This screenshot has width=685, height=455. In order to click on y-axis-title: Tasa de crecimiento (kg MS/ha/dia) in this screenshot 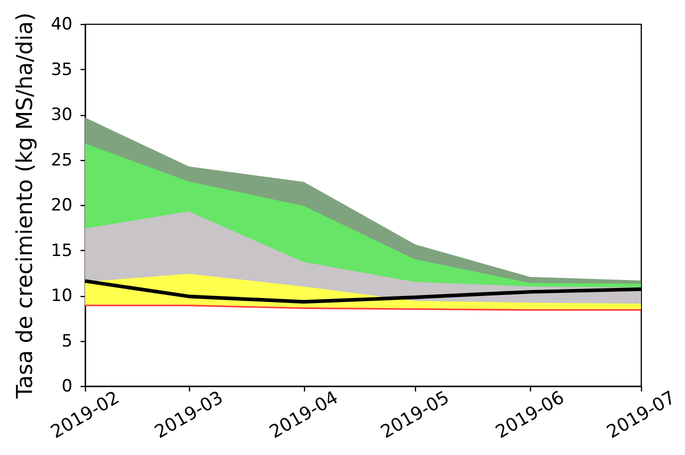, I will do `click(25, 206)`.